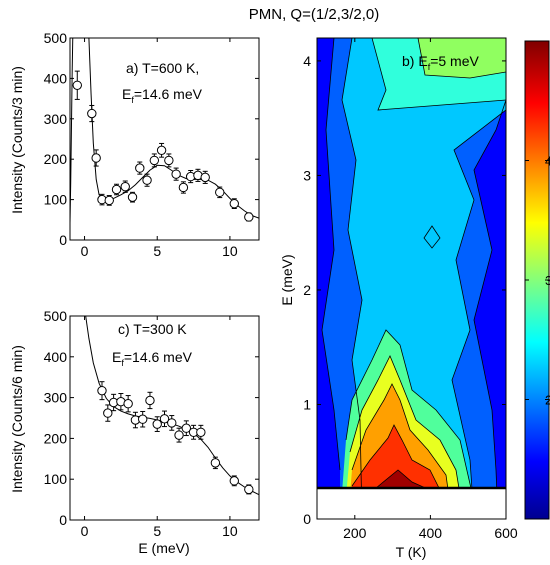 The image size is (550, 565). What do you see at coordinates (411, 503) in the screenshot?
I see `contour-mask-band` at bounding box center [411, 503].